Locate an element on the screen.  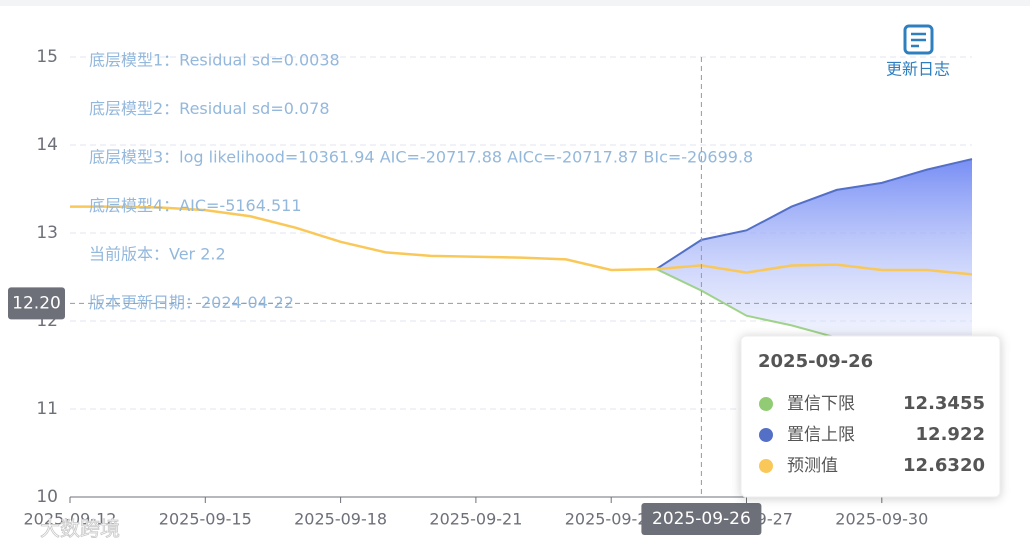
annotation: 底层模型1：Residual sd=0.0038 is located at coordinates (214, 60).